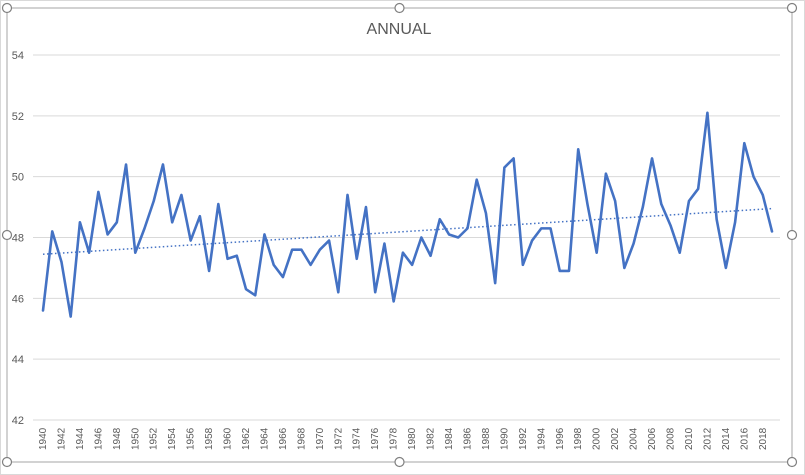 Image resolution: width=805 pixels, height=475 pixels. What do you see at coordinates (504, 438) in the screenshot?
I see `x-tick-label: 1990` at bounding box center [504, 438].